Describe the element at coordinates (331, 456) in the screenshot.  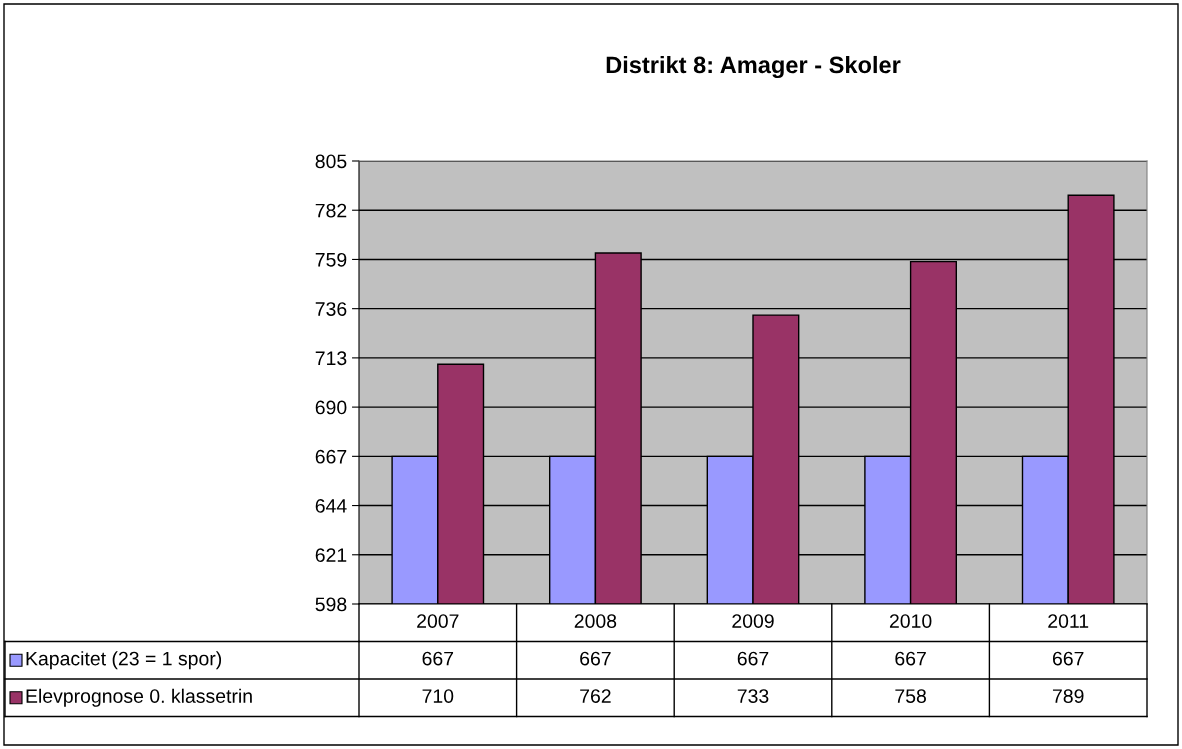
I see `y-tick-label: 667` at that location.